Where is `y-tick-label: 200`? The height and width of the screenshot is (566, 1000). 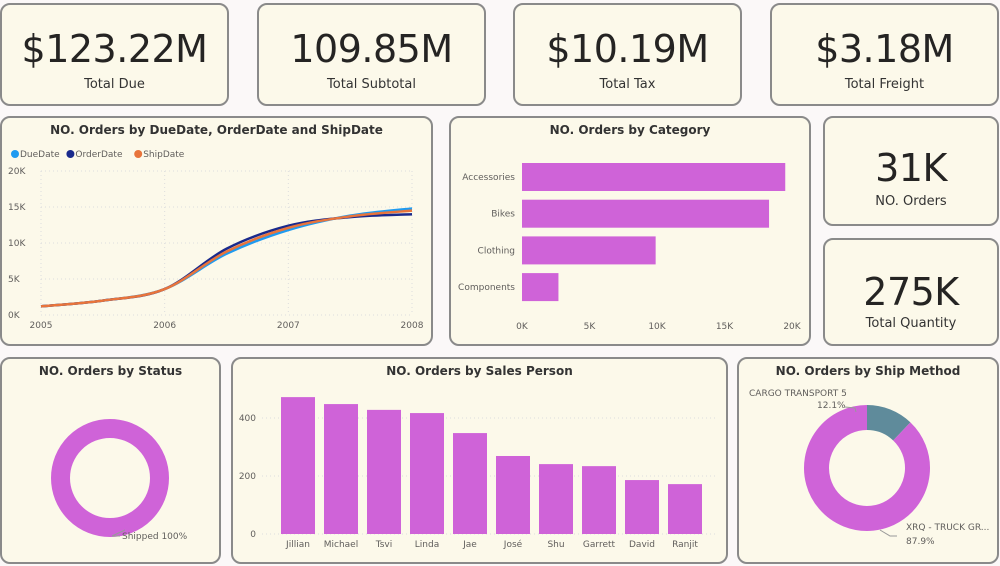 y-tick-label: 200 is located at coordinates (247, 477).